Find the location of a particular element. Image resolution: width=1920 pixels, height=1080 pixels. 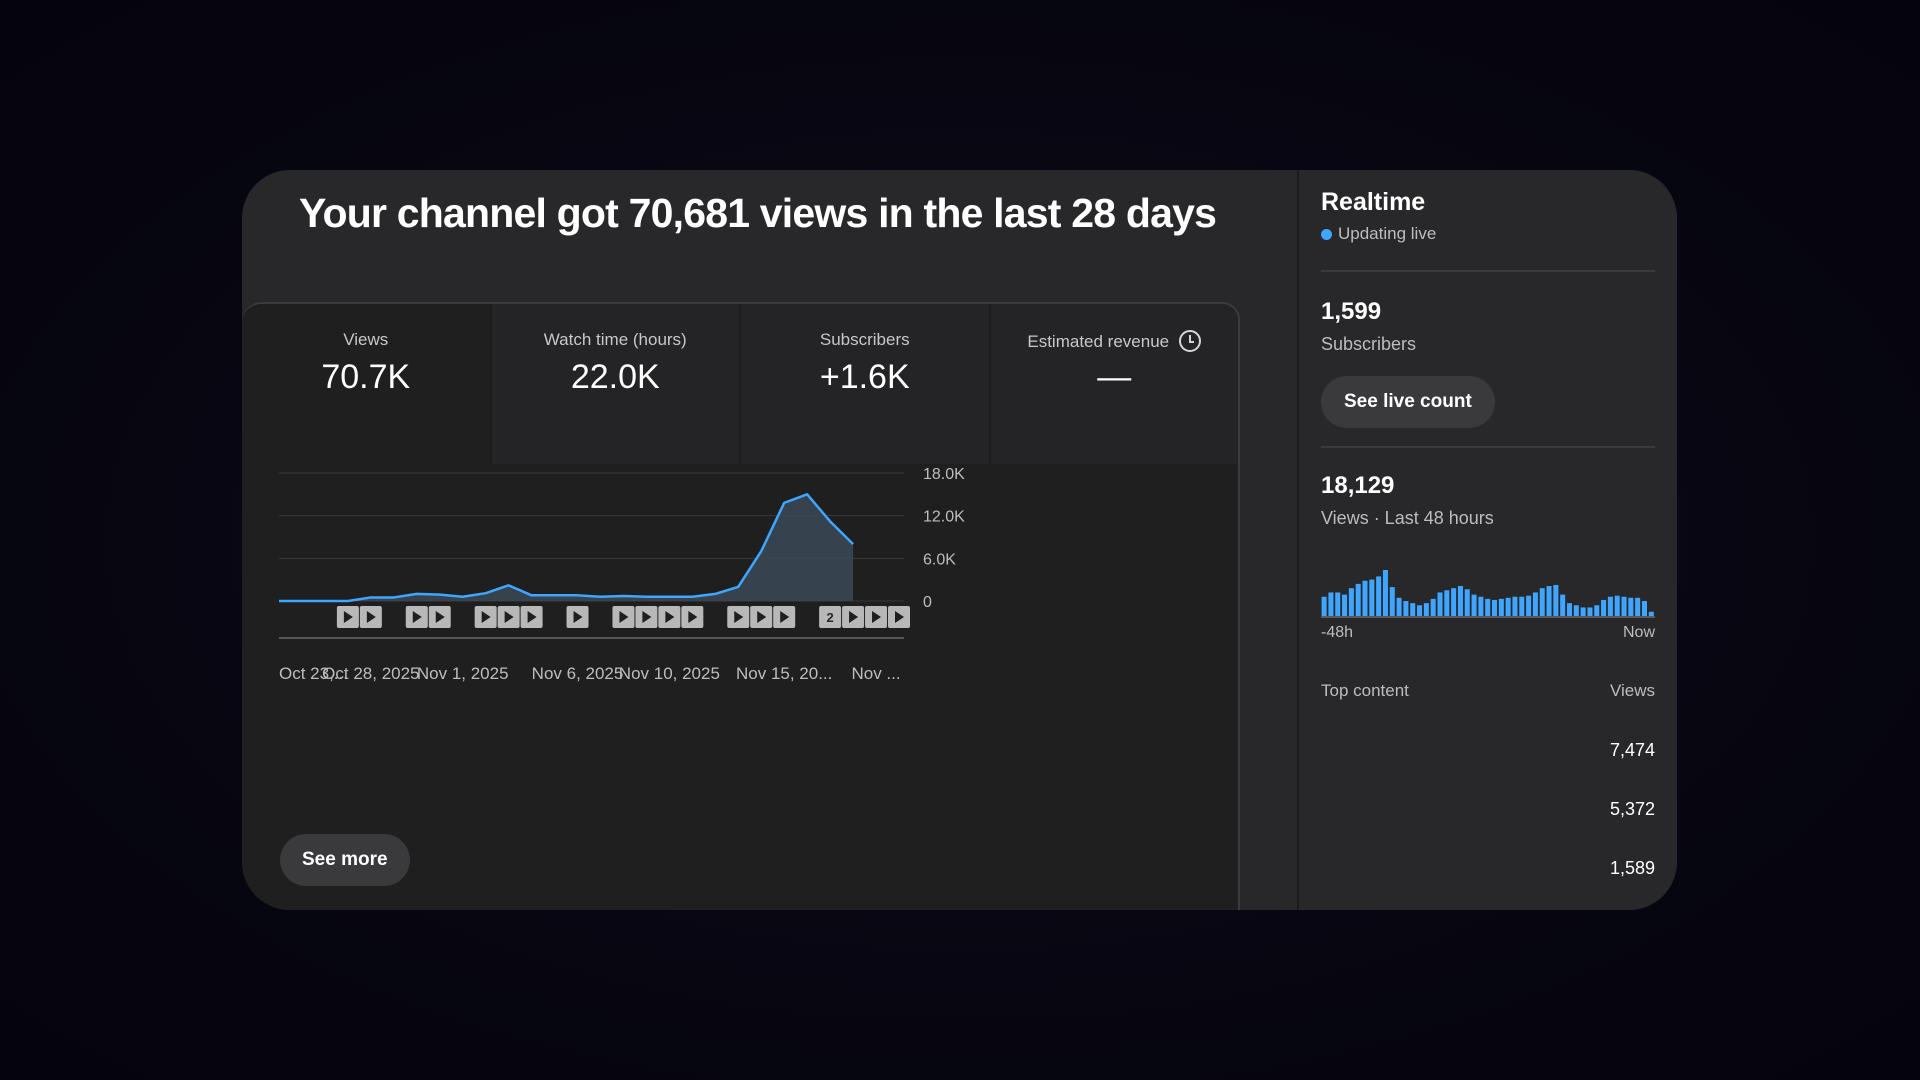

y-tick-label: 12.0K is located at coordinates (944, 517).